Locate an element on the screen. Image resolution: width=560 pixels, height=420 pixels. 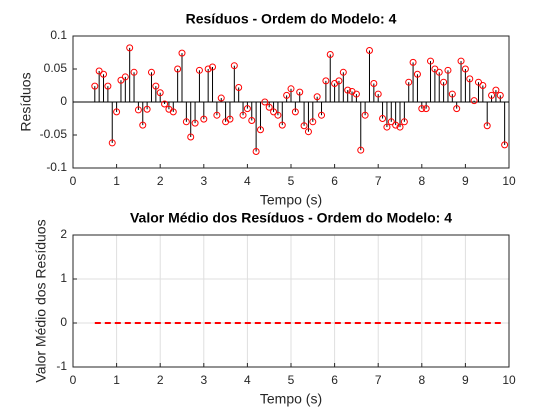
y-tick-label: 2 is located at coordinates (63, 234).